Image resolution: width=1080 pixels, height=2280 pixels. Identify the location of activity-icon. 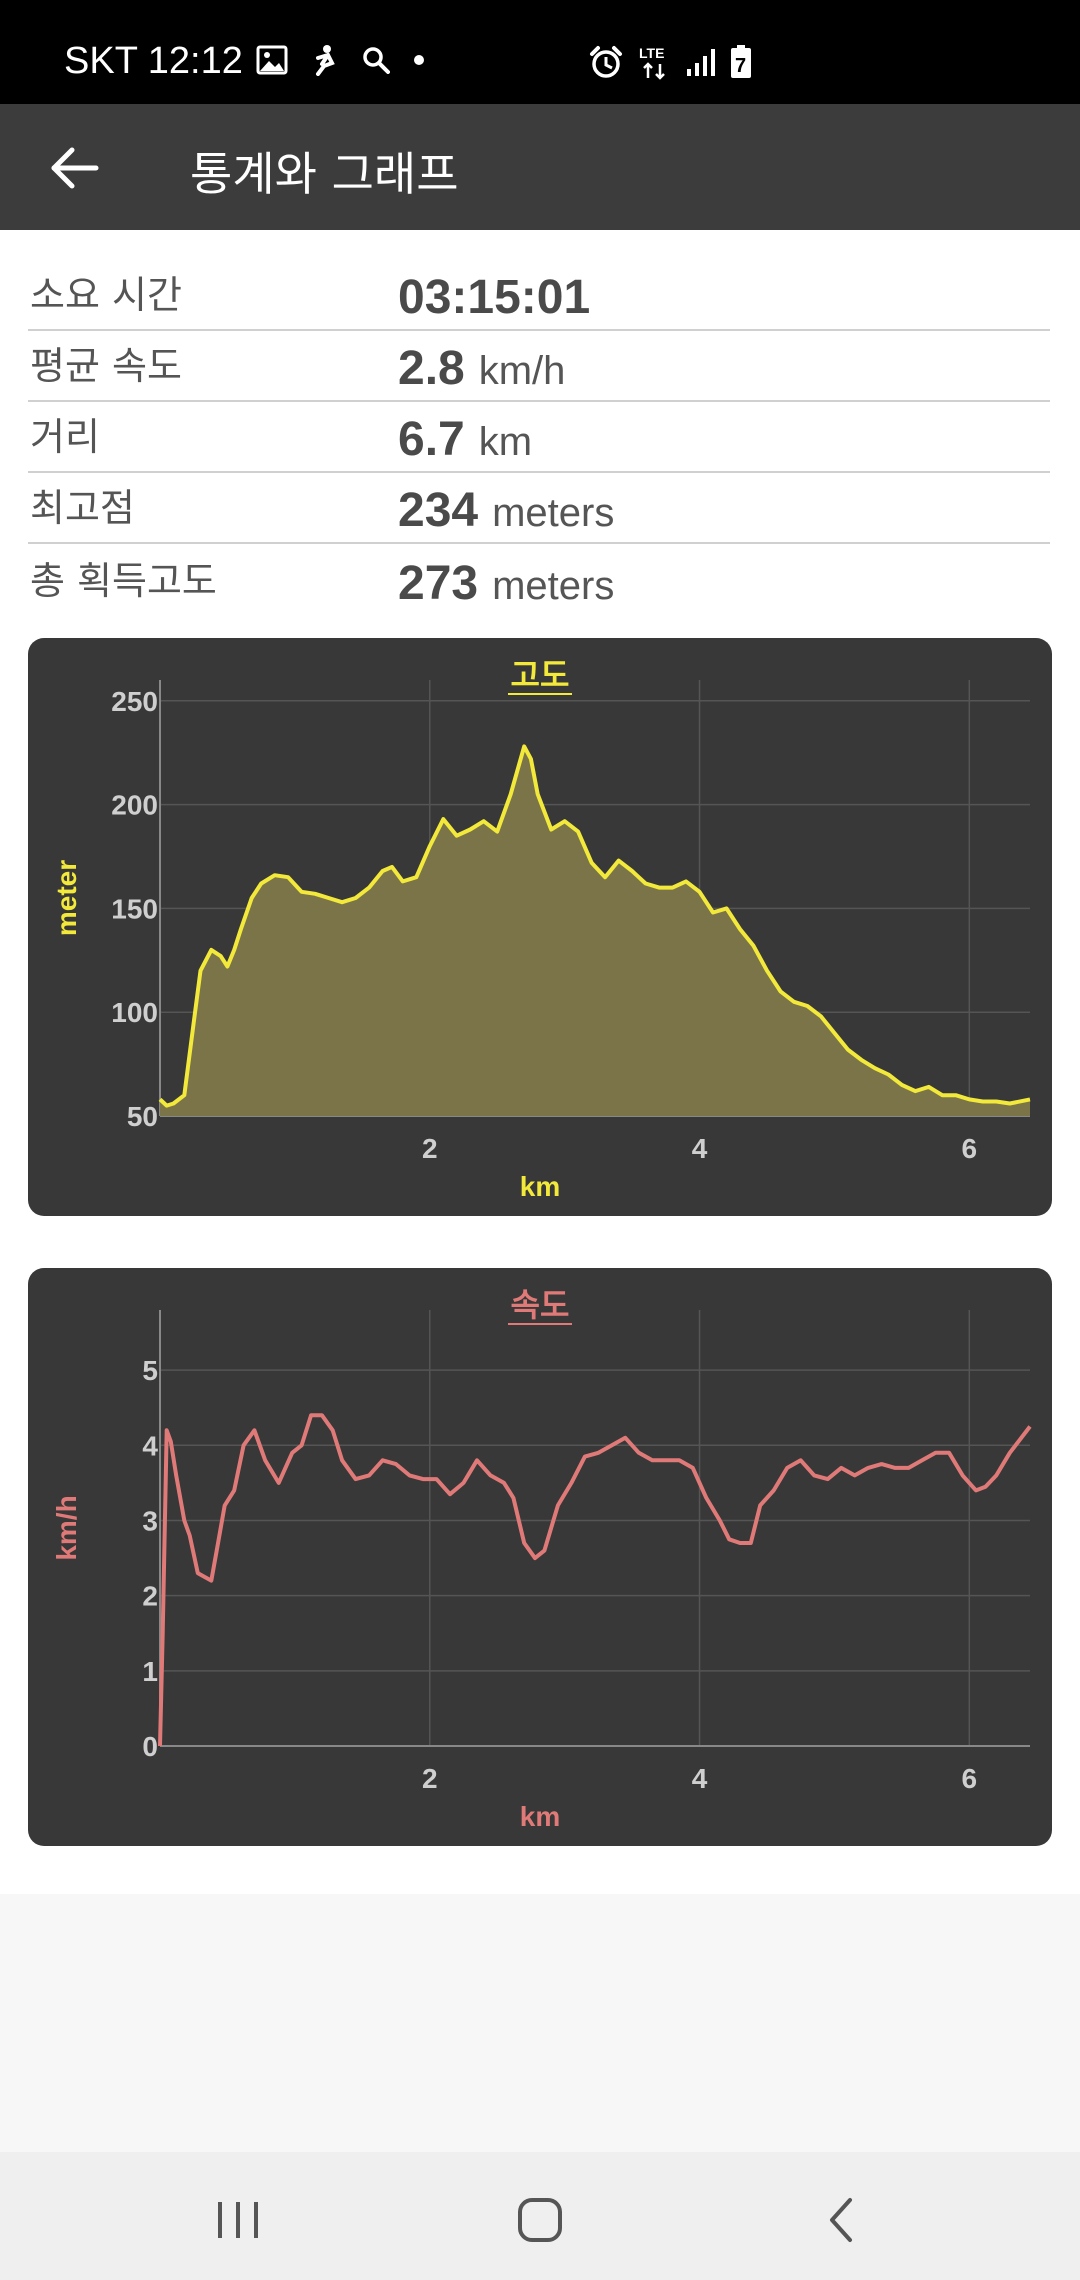
(325, 60).